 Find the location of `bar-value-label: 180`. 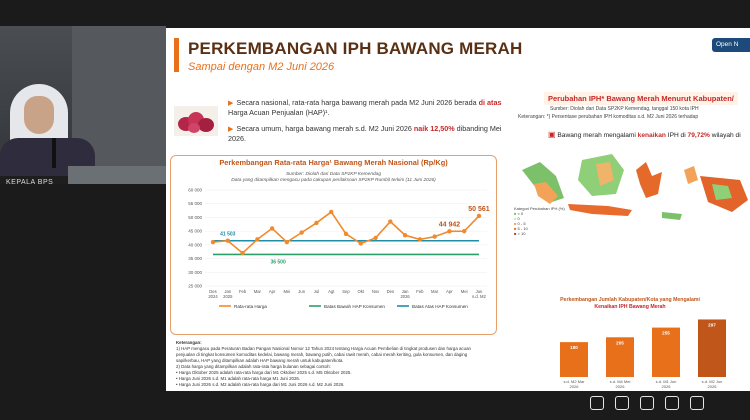

bar-value-label: 180 is located at coordinates (574, 347).